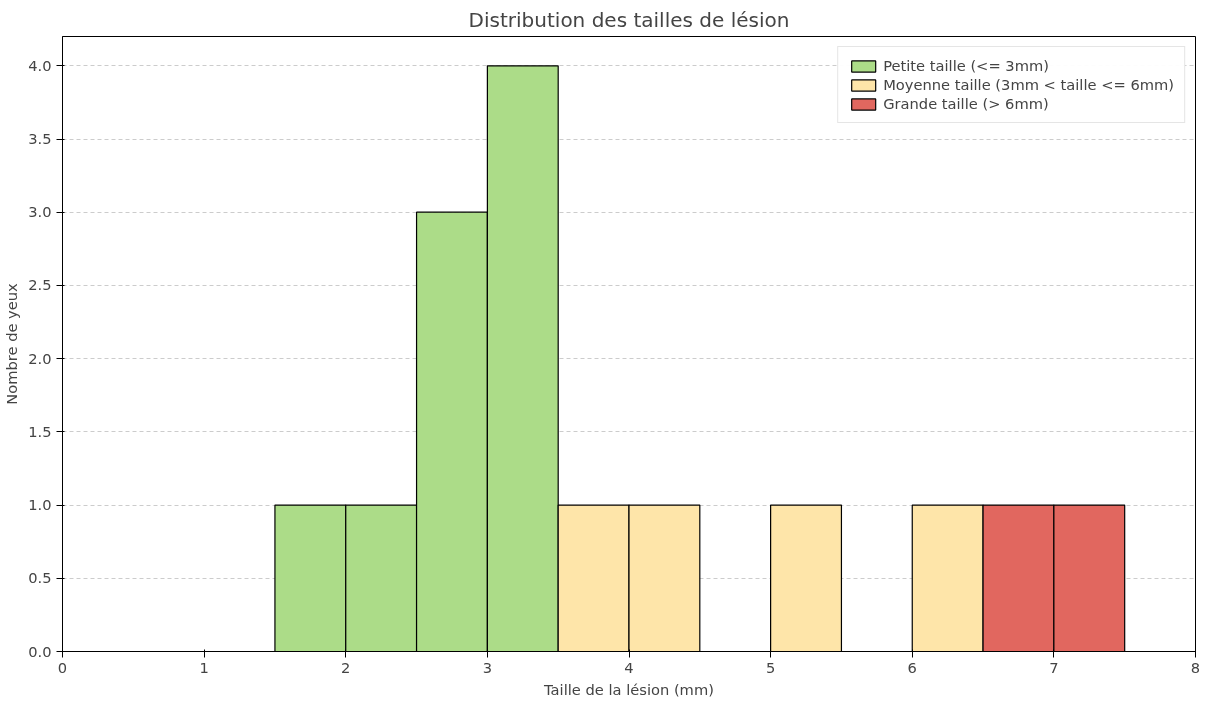 The height and width of the screenshot is (707, 1210). I want to click on y-tick-label: 4.0, so click(40, 65).